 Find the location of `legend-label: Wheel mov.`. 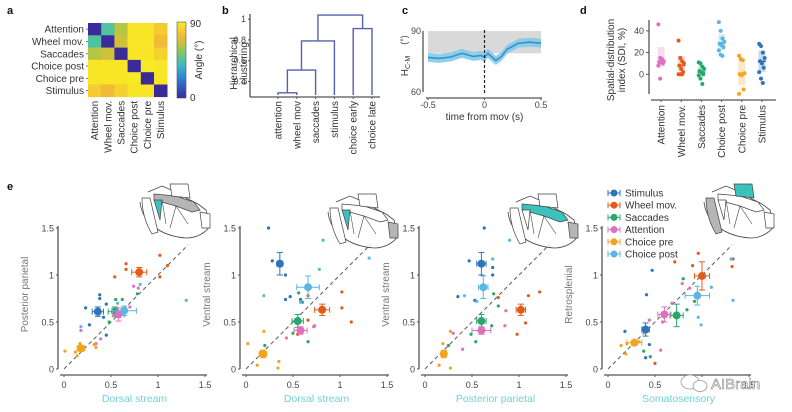

legend-label: Wheel mov. is located at coordinates (651, 206).